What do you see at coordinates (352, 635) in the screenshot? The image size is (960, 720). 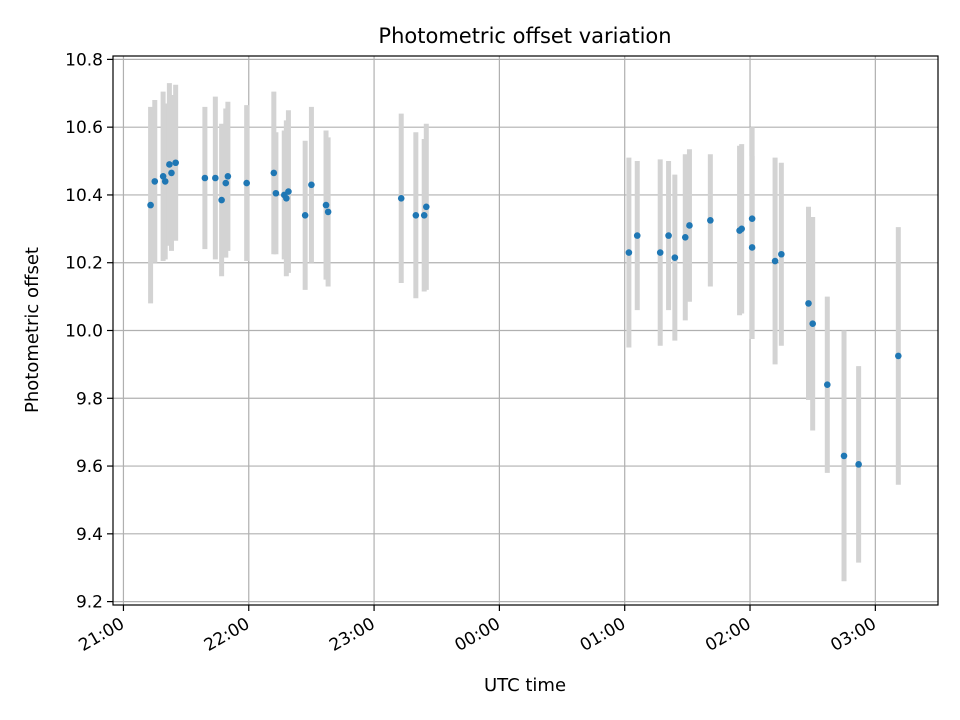 I see `x-tick-label: 23:00` at bounding box center [352, 635].